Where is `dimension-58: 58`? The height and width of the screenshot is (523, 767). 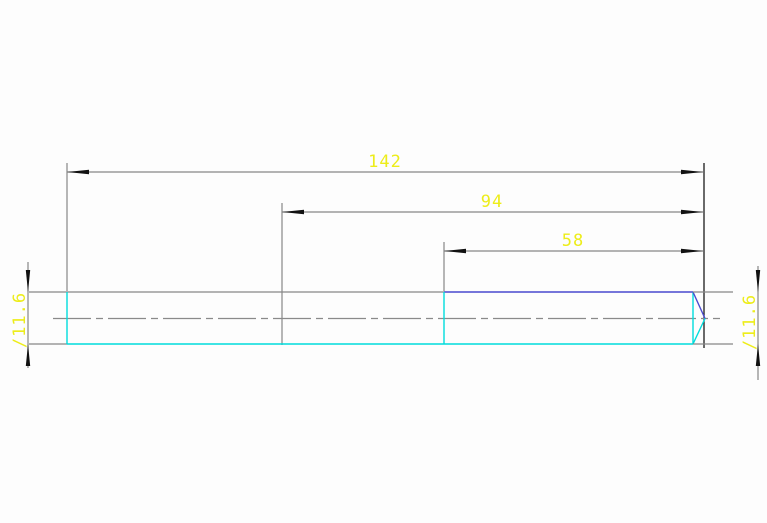 dimension-58: 58 is located at coordinates (573, 261).